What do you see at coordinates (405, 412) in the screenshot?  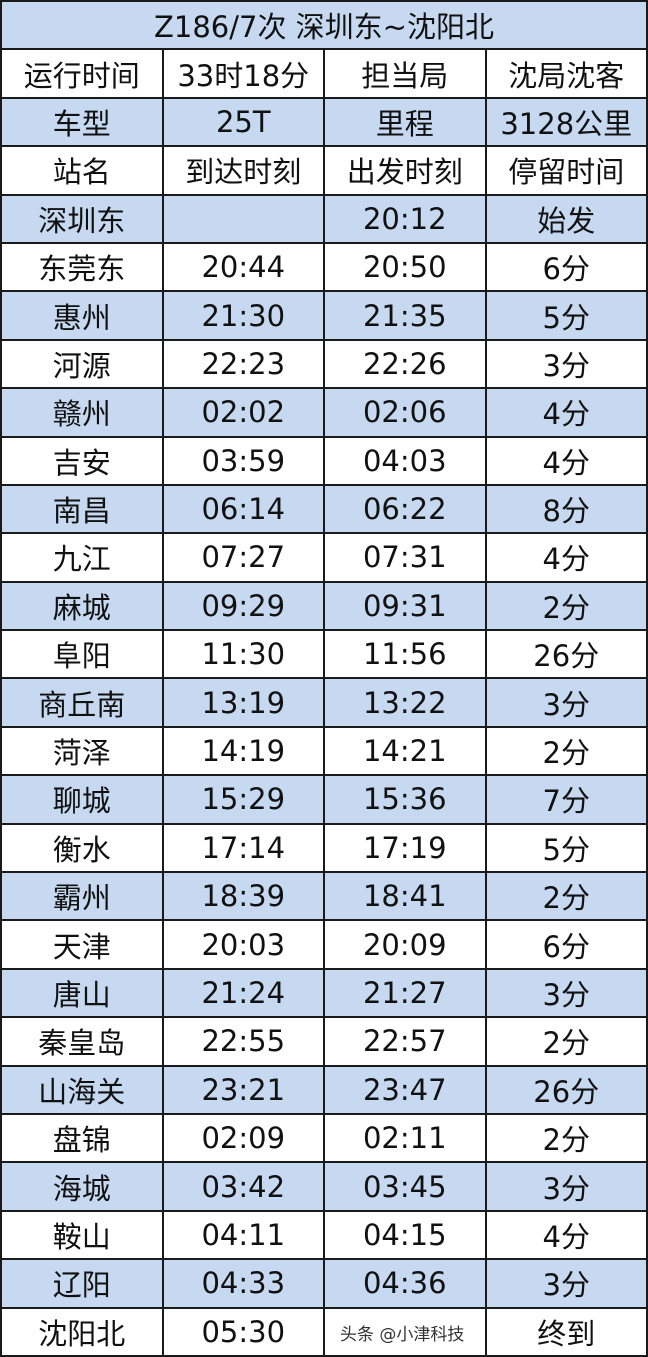 I see `cell: 02:06` at bounding box center [405, 412].